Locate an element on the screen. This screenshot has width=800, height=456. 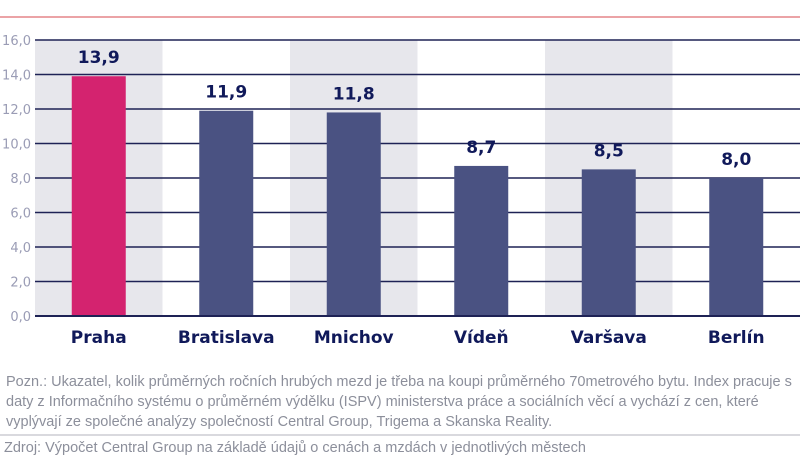
y-tick-label: 10,0 is located at coordinates (16, 145).